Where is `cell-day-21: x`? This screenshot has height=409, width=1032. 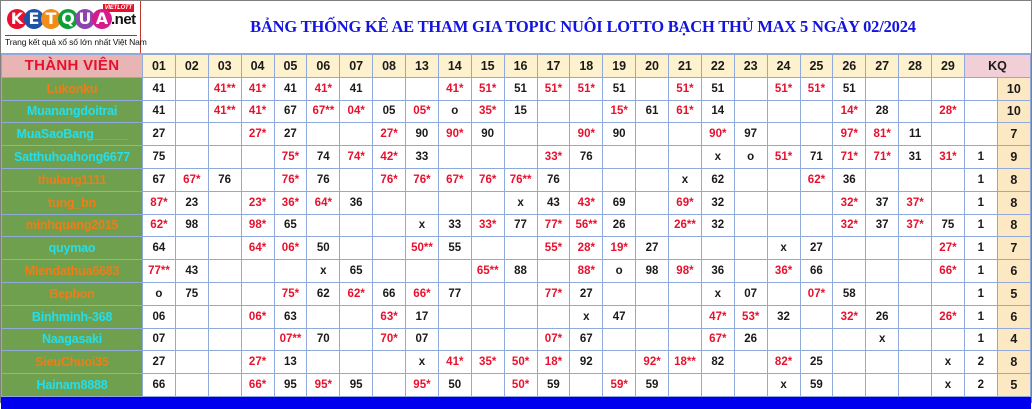 cell-day-21: x is located at coordinates (685, 179).